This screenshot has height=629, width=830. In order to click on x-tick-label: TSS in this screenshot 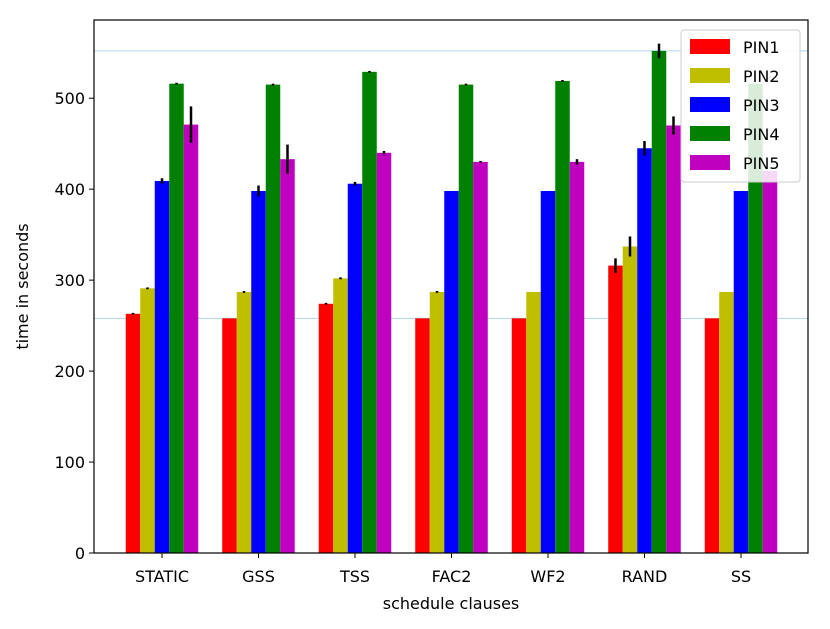, I will do `click(354, 576)`.